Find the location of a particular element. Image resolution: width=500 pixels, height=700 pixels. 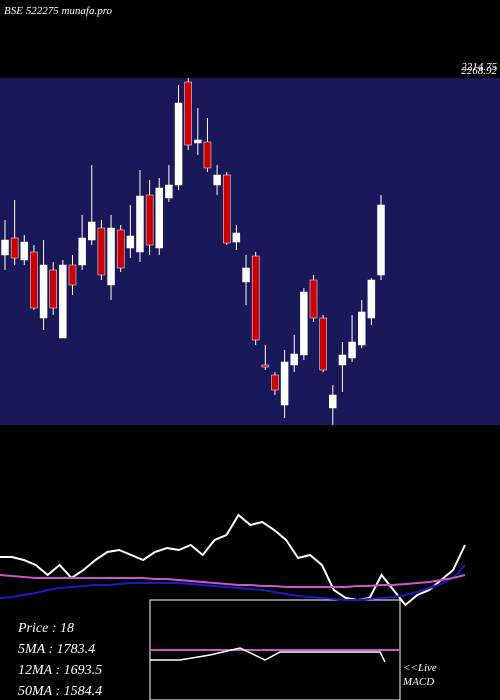

price-label: 2268.92 is located at coordinates (479, 71).